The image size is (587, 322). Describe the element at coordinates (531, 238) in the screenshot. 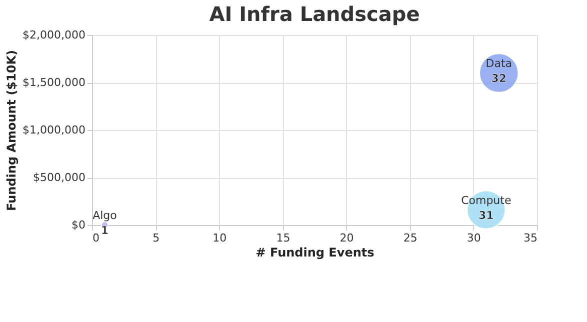

I see `x-tick-label: 35` at that location.